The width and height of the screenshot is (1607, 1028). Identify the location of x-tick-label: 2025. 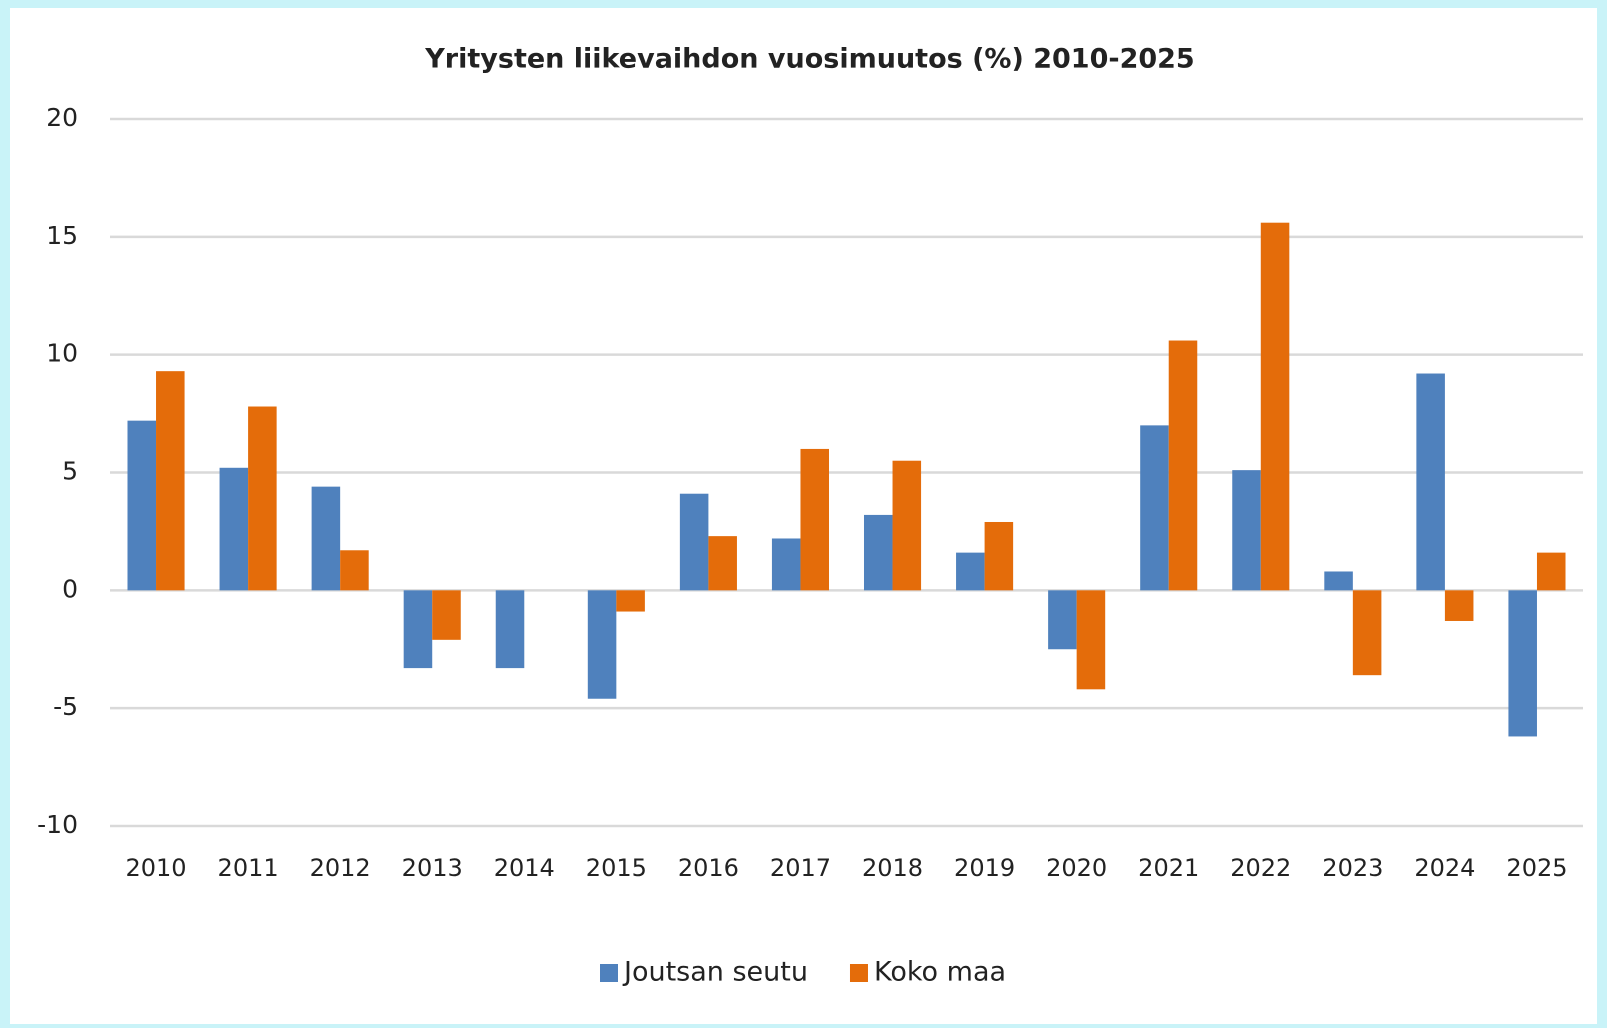
(1536, 868).